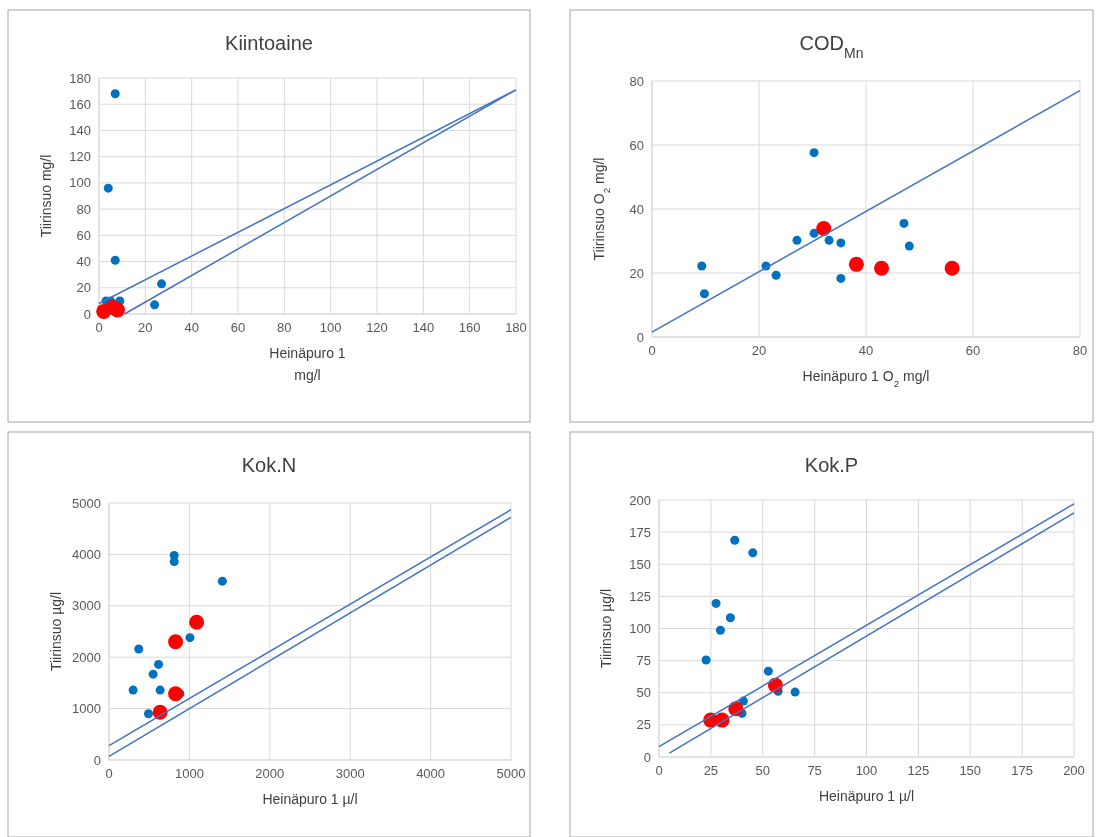 This screenshot has width=1104, height=837. I want to click on y-axis-title: Tiirinsuo mg/l, so click(46, 196).